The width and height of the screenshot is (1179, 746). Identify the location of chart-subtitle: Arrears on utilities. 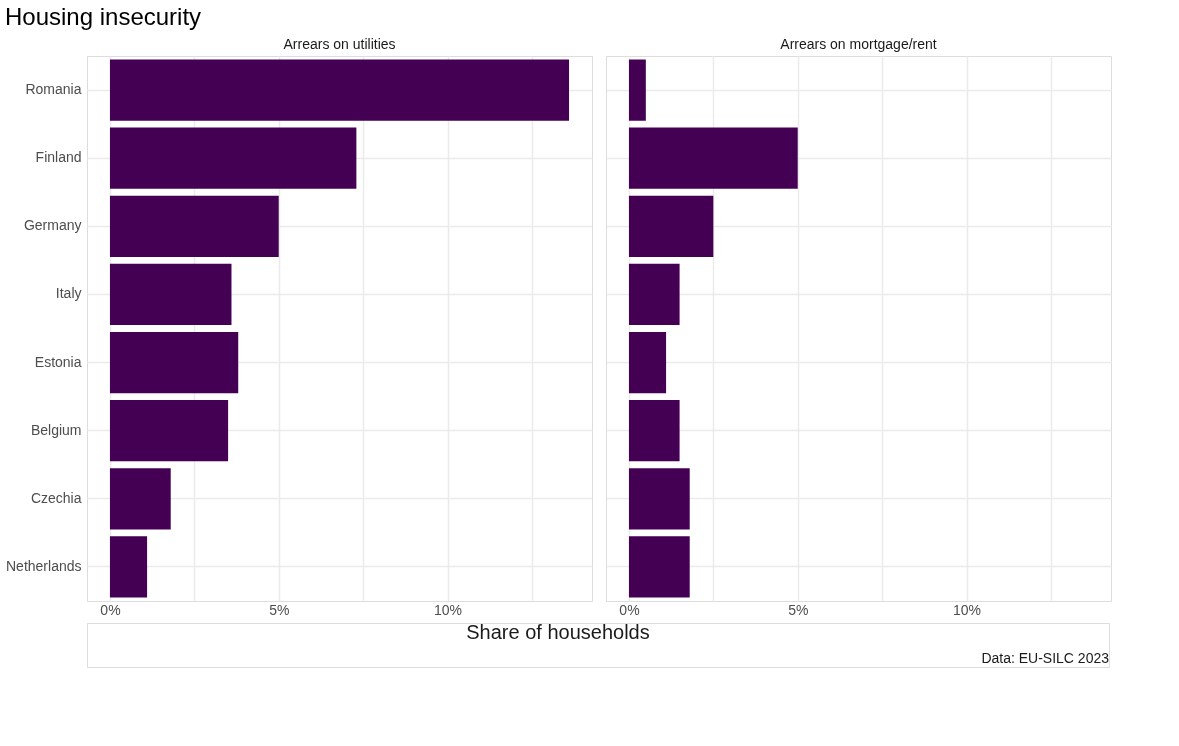
(339, 44).